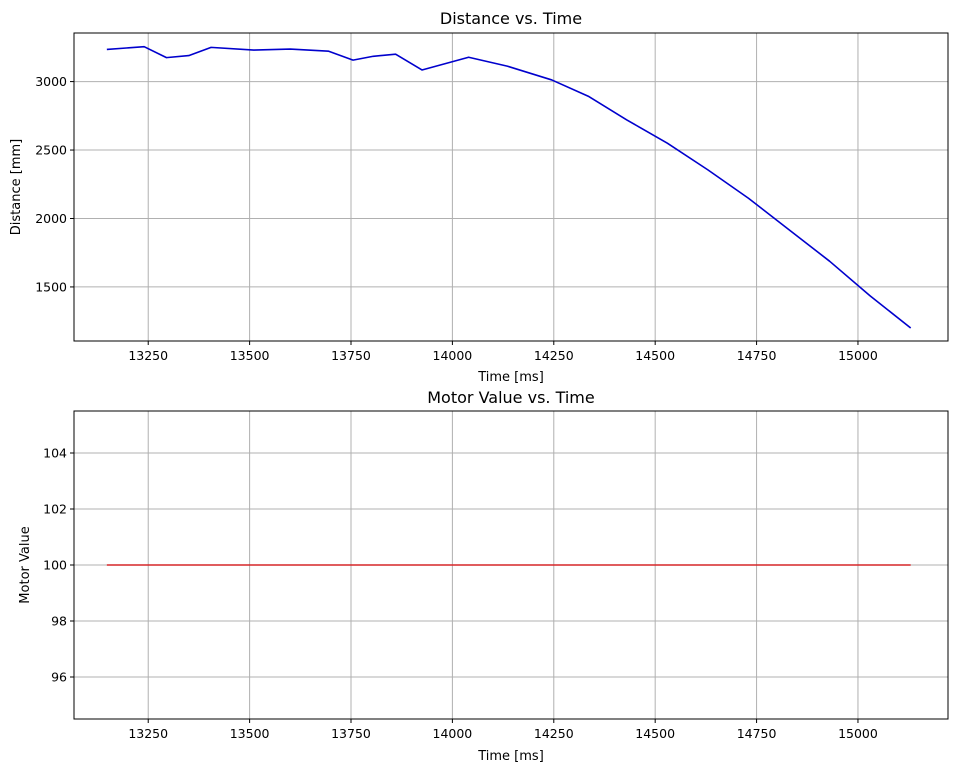 Image resolution: width=958 pixels, height=773 pixels. What do you see at coordinates (757, 355) in the screenshot?
I see `distance-x-tick-label: 14750` at bounding box center [757, 355].